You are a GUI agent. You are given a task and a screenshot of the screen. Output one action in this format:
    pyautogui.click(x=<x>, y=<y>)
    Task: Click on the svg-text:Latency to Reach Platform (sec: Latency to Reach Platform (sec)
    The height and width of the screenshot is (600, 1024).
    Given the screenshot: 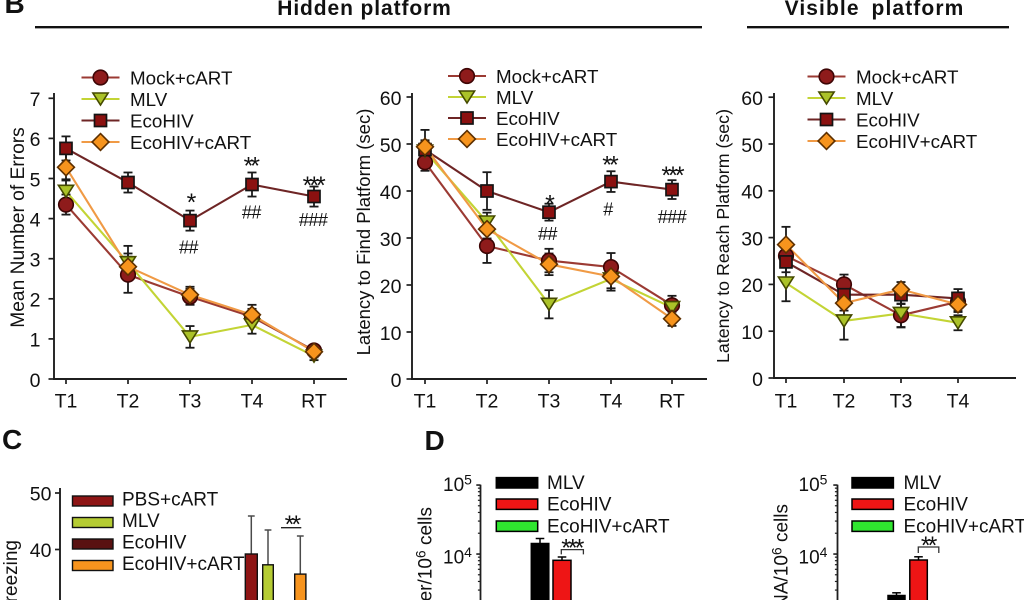 What is the action you would take?
    pyautogui.click(x=723, y=236)
    